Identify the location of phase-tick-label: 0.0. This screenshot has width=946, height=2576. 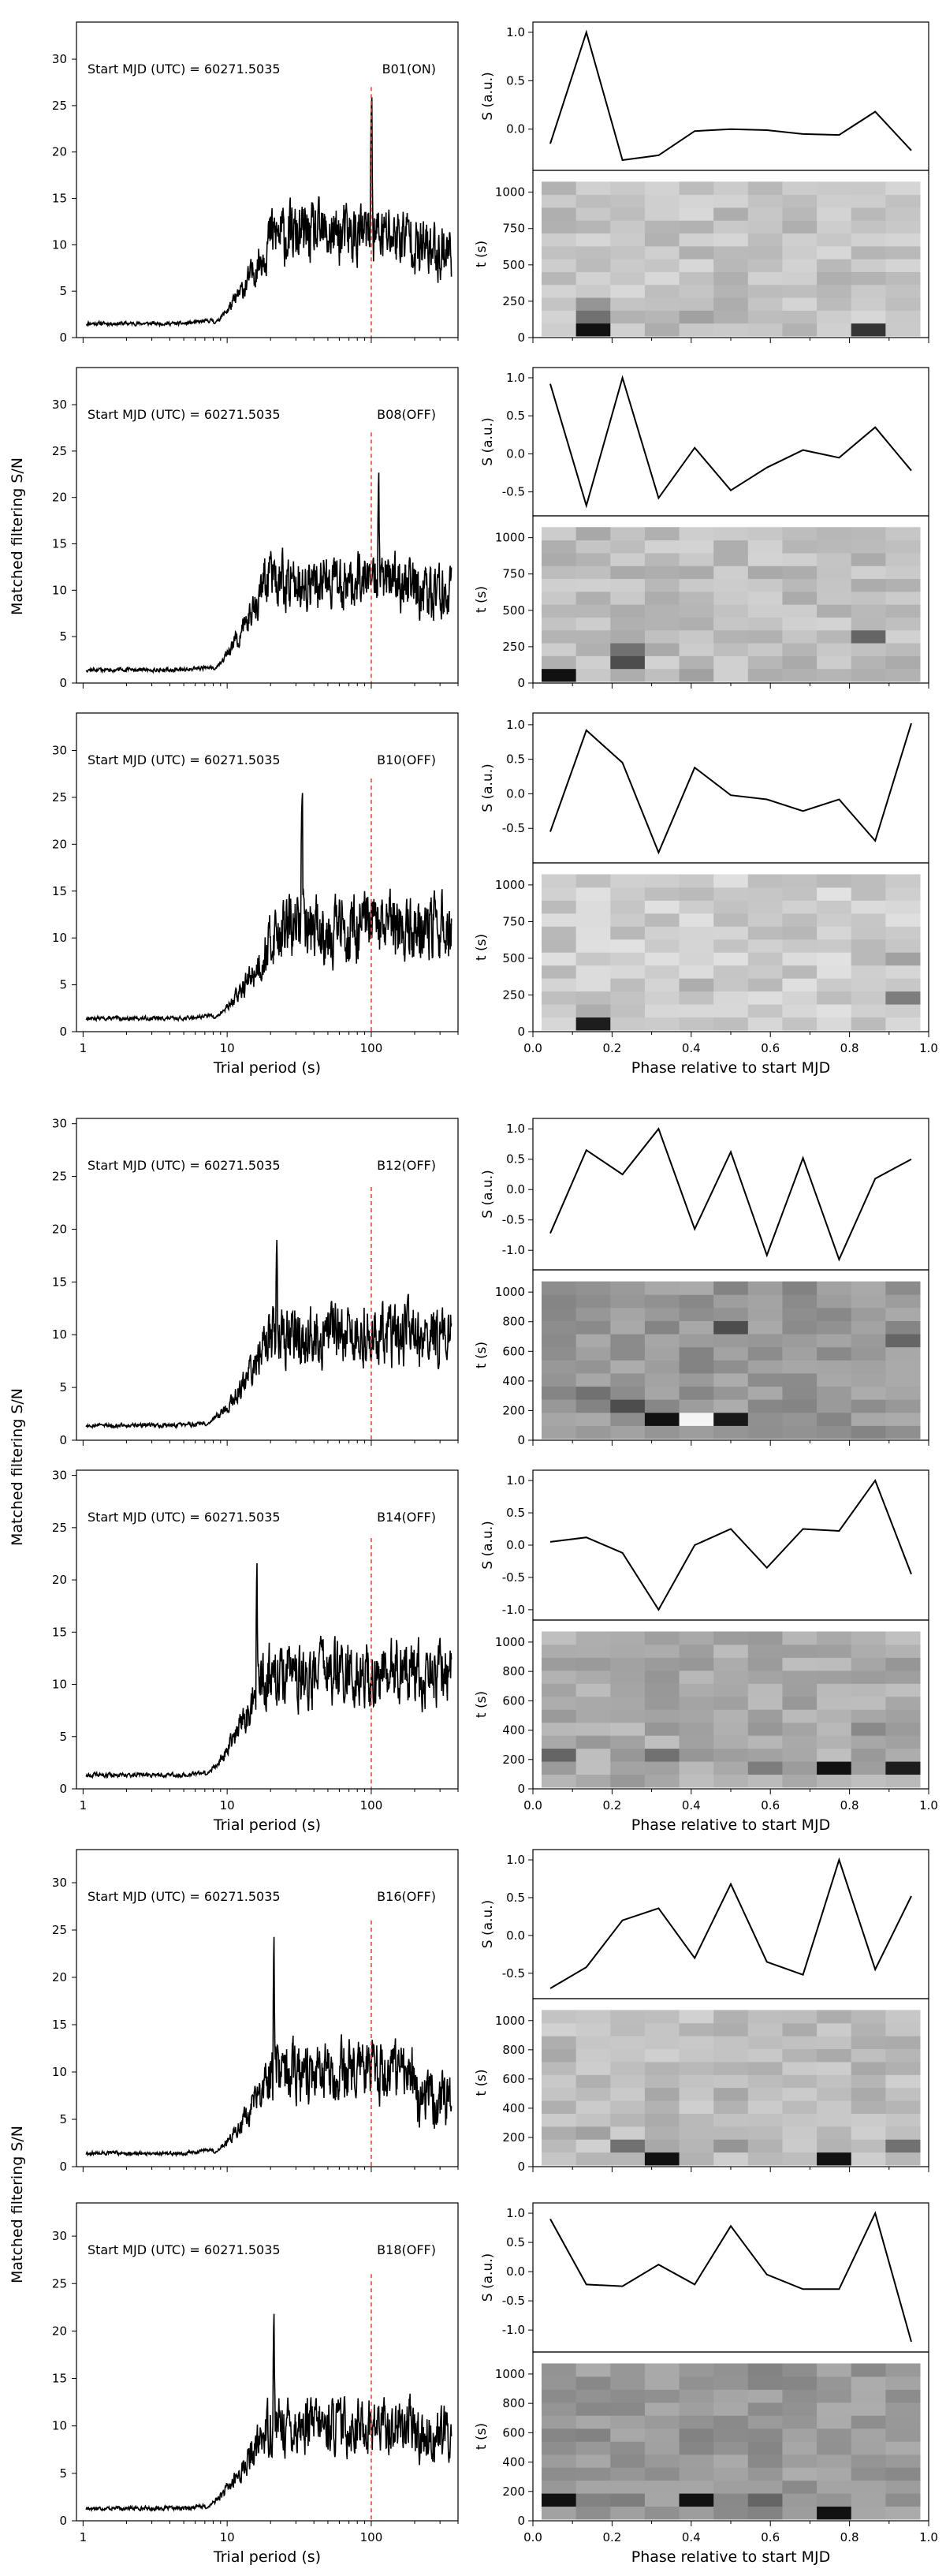
(532, 2537).